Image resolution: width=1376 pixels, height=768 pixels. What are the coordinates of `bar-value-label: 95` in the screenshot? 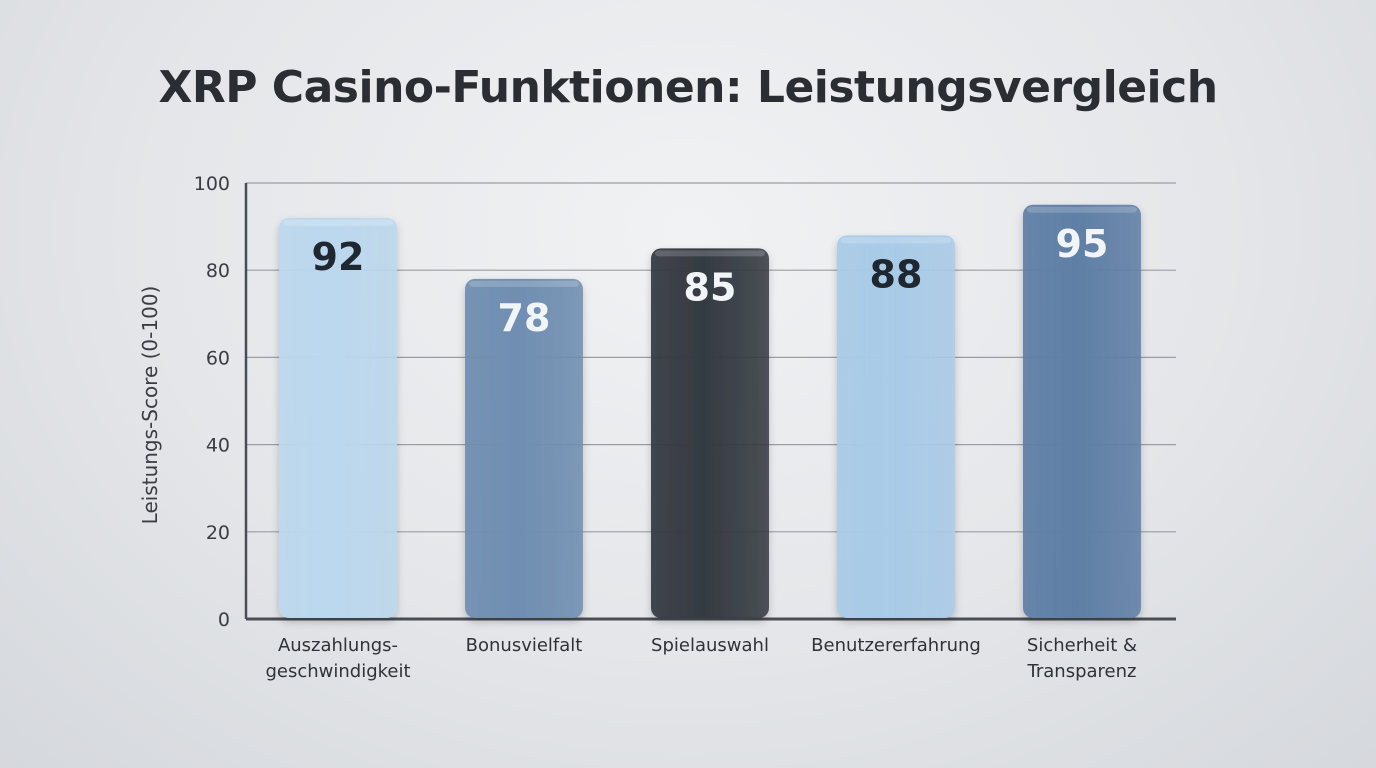 It's located at (1082, 244).